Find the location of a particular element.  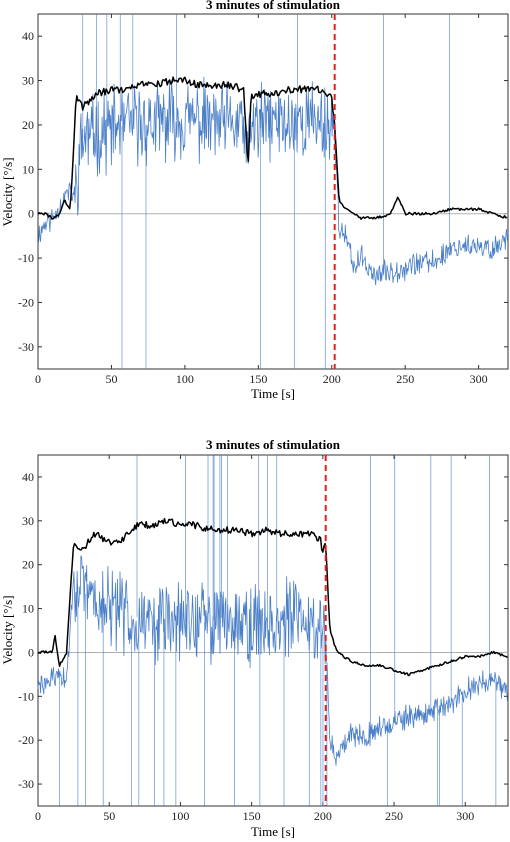

chart-2-title: 3 minutes of stimulation is located at coordinates (273, 444).